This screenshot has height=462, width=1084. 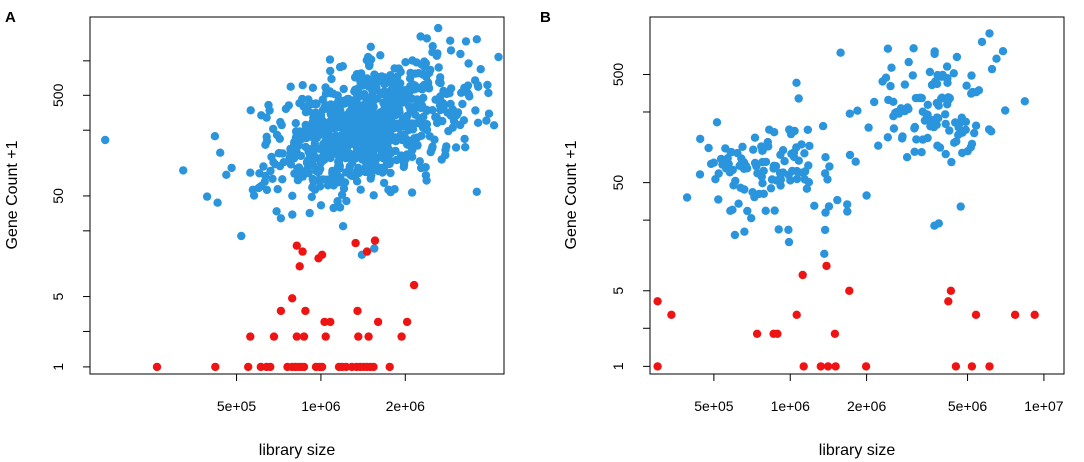 What do you see at coordinates (571, 194) in the screenshot?
I see `panel-b-y-axis-title: Gene Count +1` at bounding box center [571, 194].